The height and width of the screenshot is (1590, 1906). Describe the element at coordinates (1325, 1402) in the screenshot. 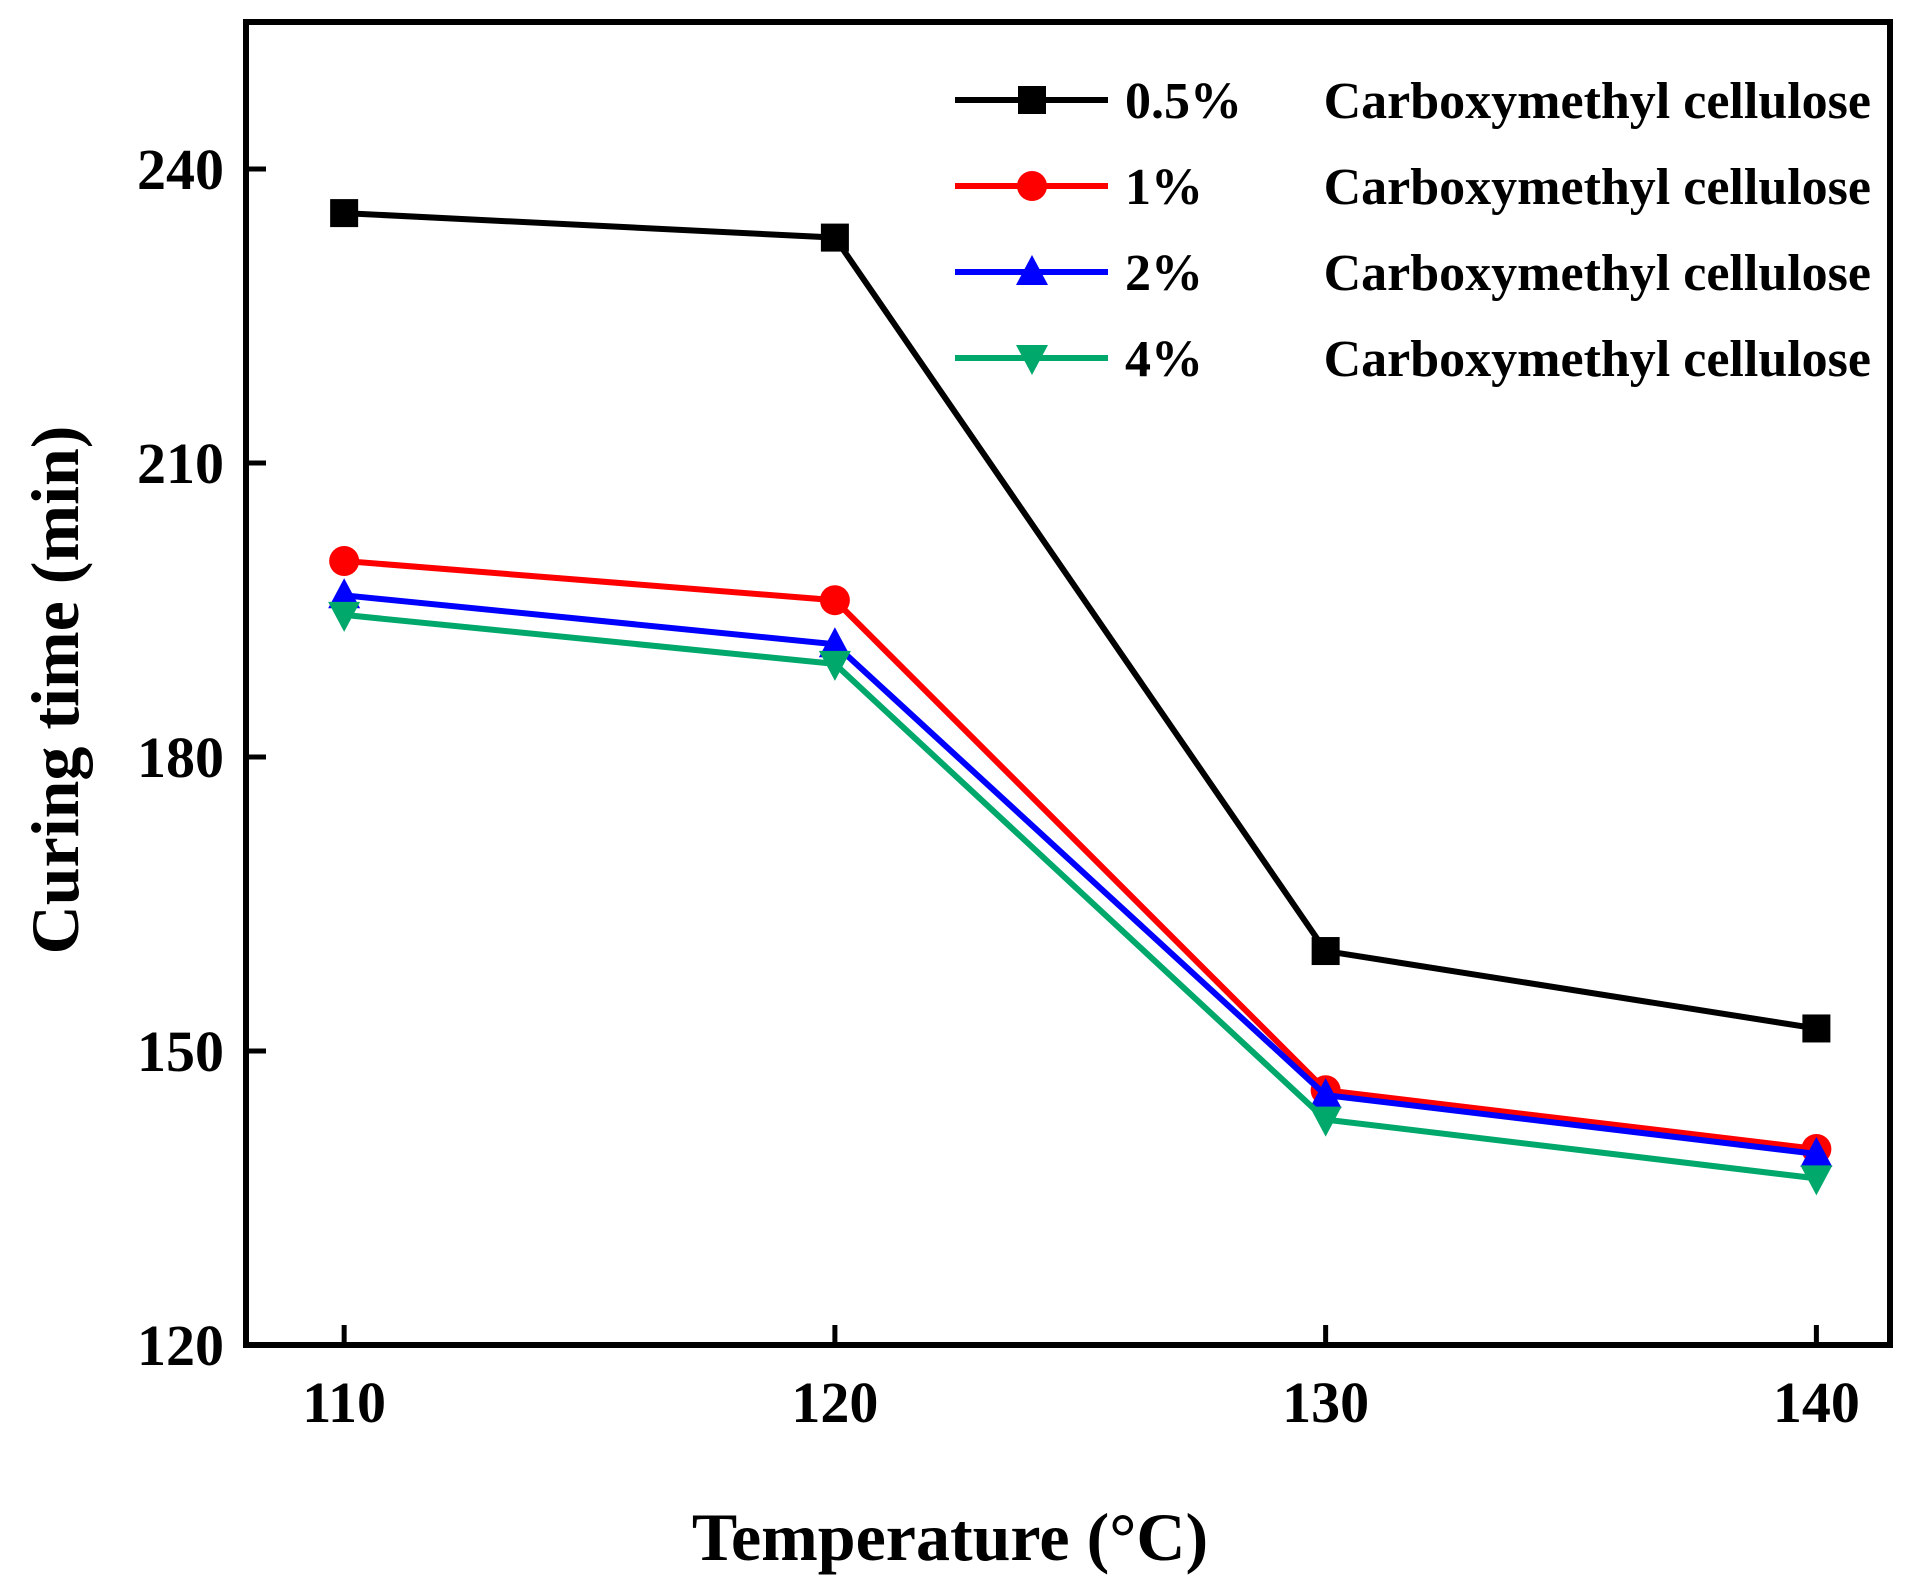

I see `x-tick-label: 130` at that location.